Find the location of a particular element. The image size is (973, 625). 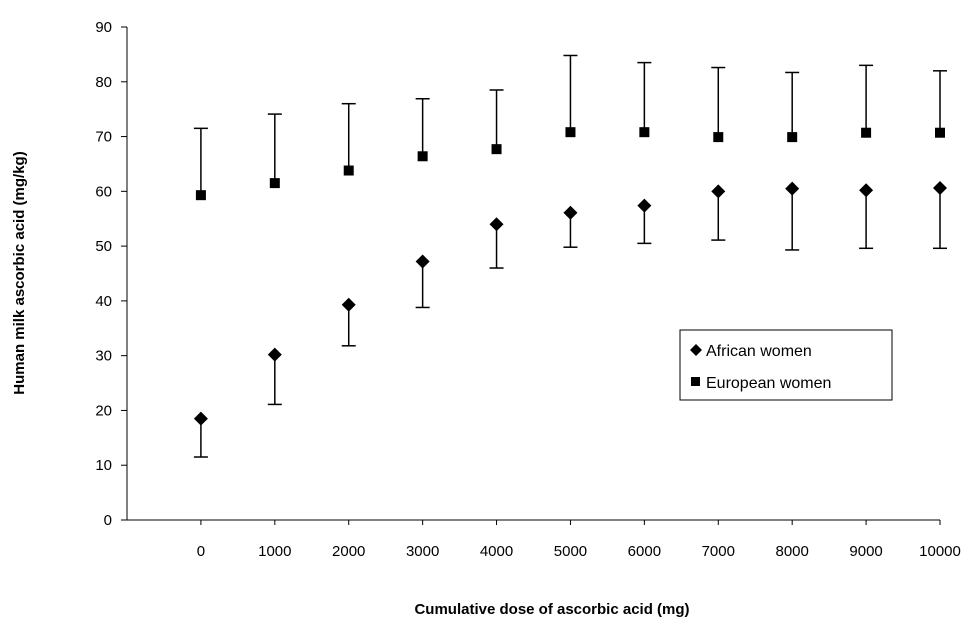

x-tick-label: 3000 is located at coordinates (422, 551).